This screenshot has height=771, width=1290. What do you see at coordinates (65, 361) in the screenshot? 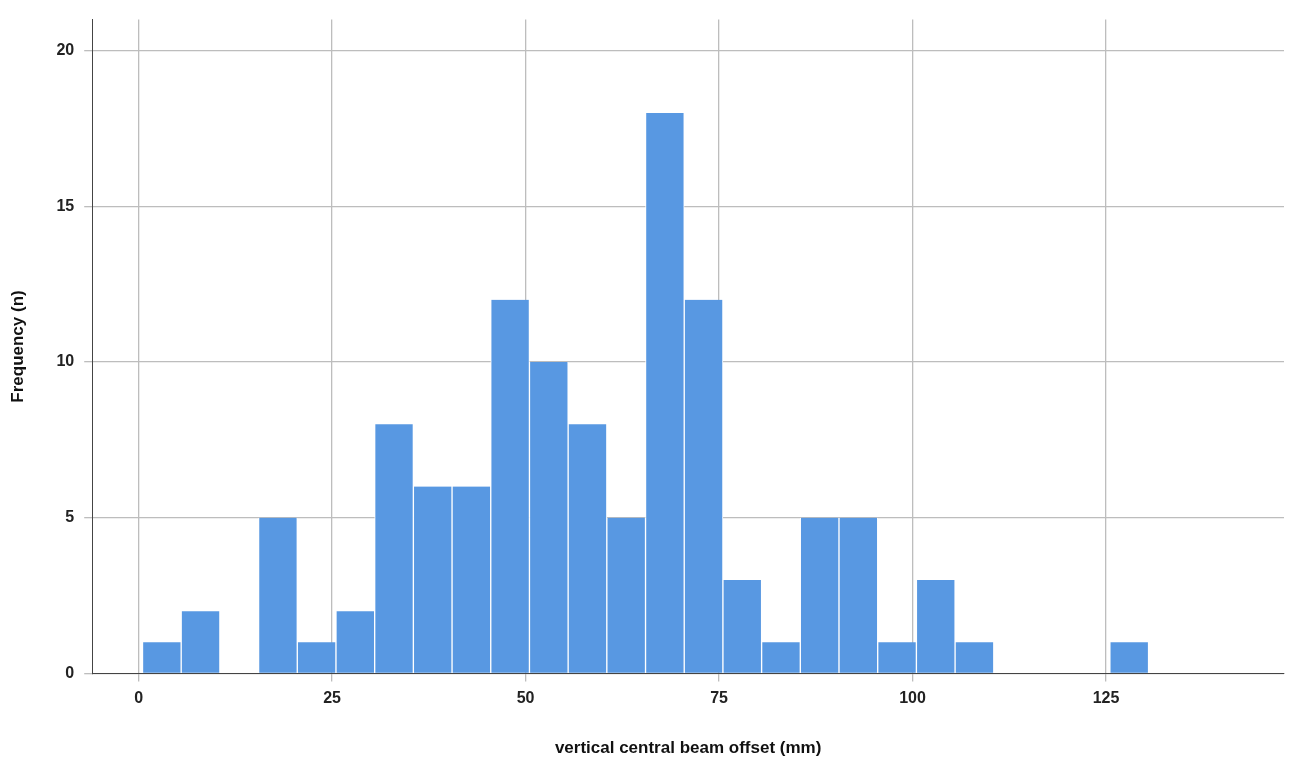
I see `y-tick-label: 10` at bounding box center [65, 361].